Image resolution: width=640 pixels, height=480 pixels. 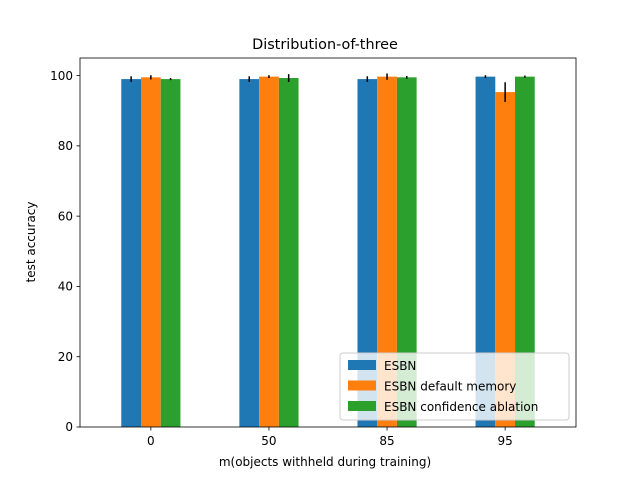 What do you see at coordinates (65, 146) in the screenshot?
I see `y-tick-label: 80` at bounding box center [65, 146].